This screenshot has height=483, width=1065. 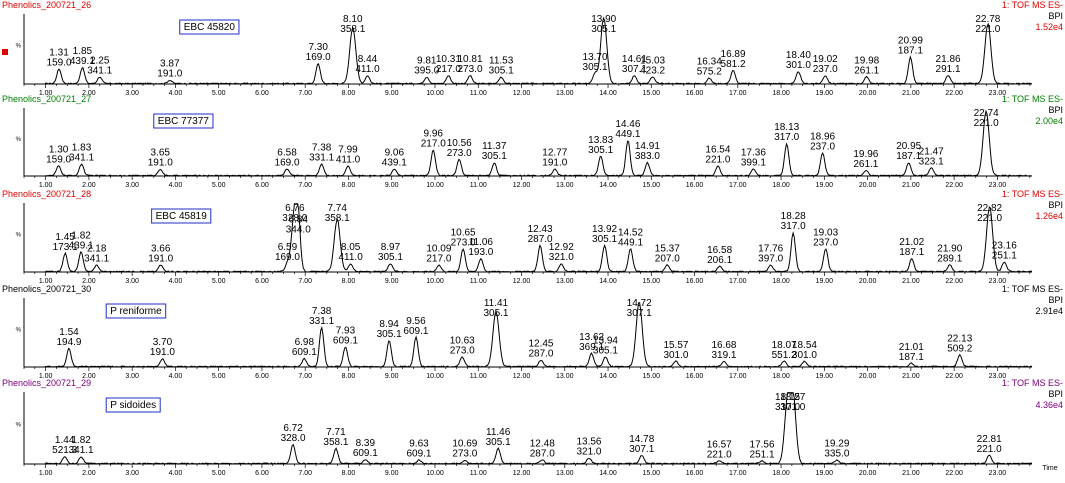 What do you see at coordinates (365, 453) in the screenshot?
I see `peak-mz-label: 609.1` at bounding box center [365, 453].